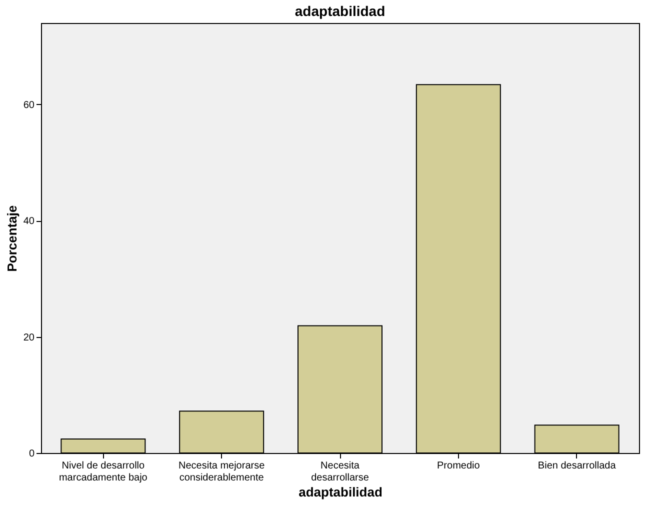 The height and width of the screenshot is (529, 659). Describe the element at coordinates (29, 222) in the screenshot. I see `y-tick-label: 40` at that location.